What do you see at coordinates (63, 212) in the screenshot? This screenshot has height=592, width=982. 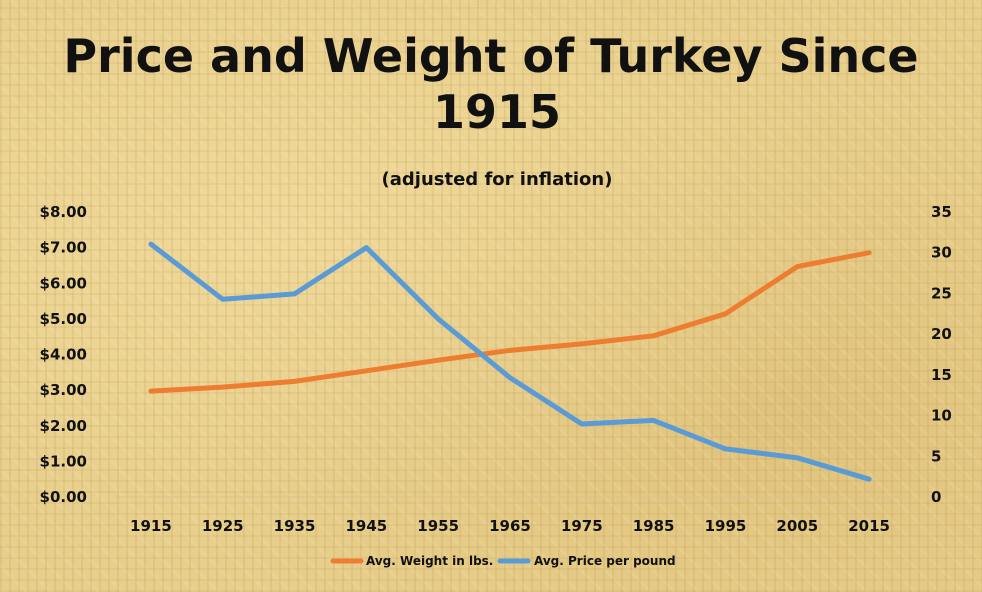 I see `left-tick-label: $8.00` at bounding box center [63, 212].